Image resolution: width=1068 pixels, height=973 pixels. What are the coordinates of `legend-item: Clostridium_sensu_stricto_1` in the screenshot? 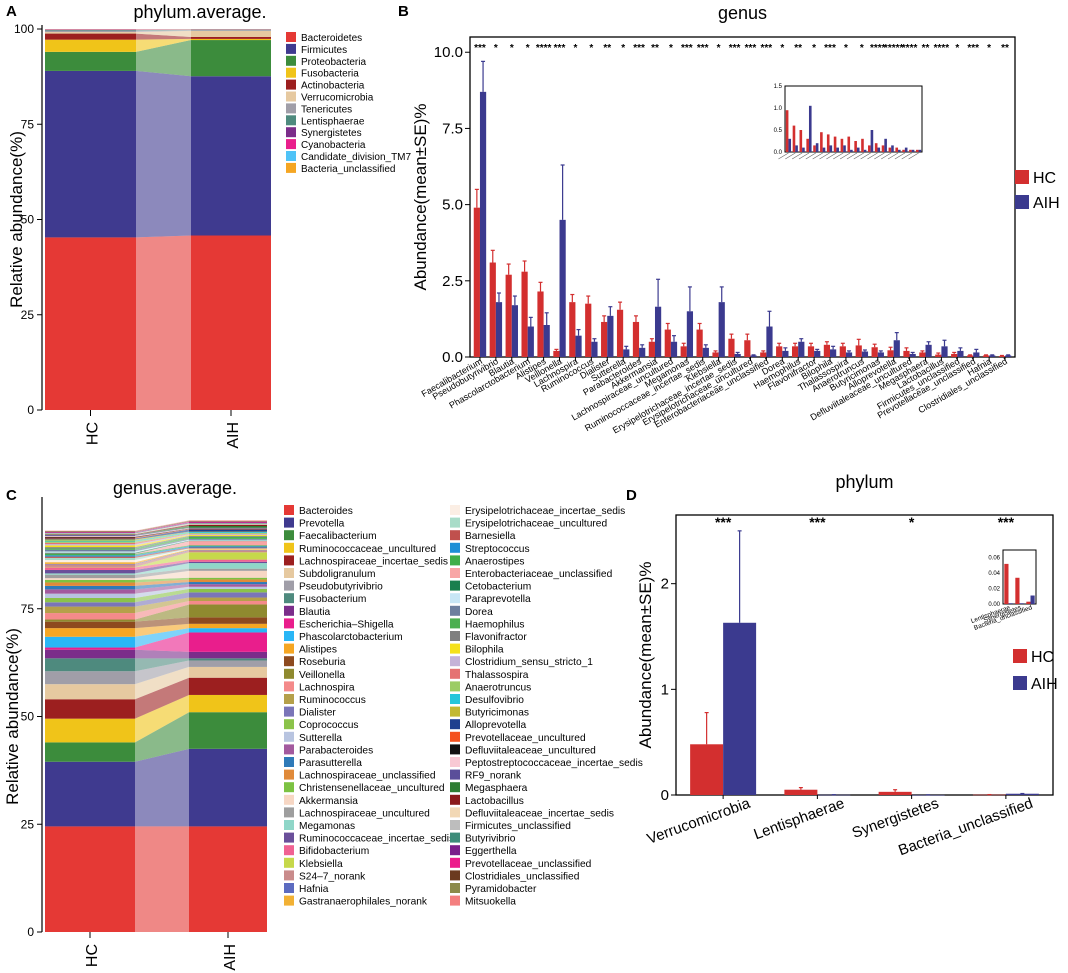 It's located at (521, 662).